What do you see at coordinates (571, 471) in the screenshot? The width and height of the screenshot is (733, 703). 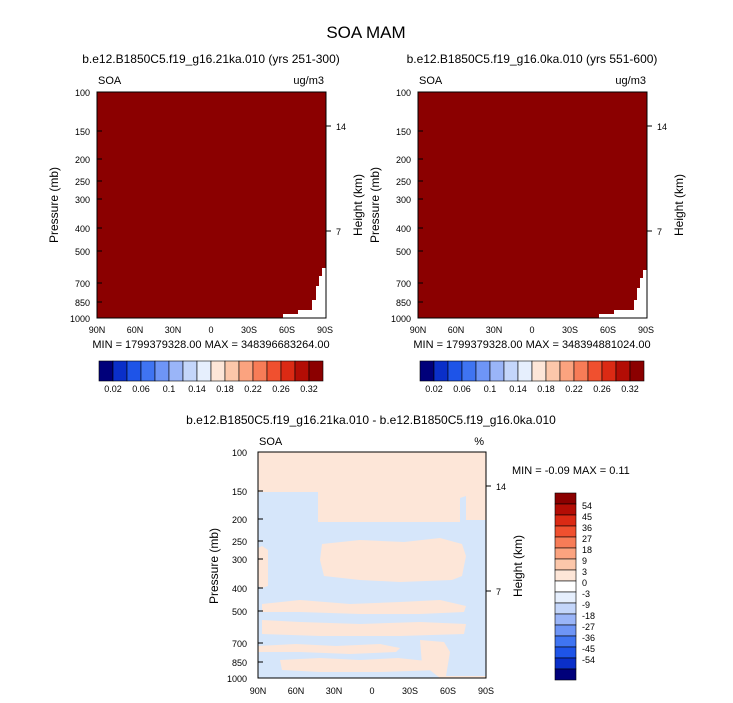 I see `panel-3-stats: MIN = -0.09 MAX = 0.11` at bounding box center [571, 471].